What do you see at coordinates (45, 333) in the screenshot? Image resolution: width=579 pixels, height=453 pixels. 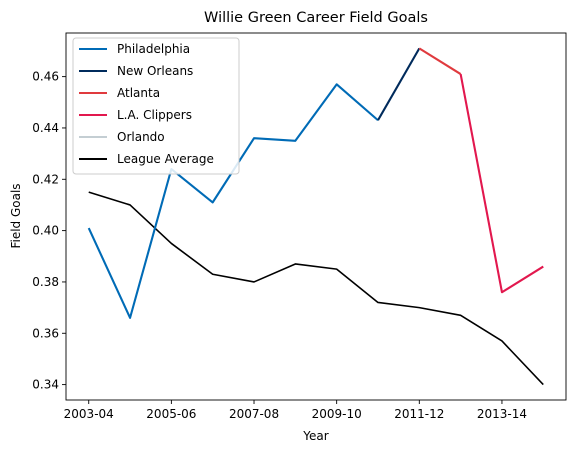 I see `y-tick-label: 0.36` at bounding box center [45, 333].